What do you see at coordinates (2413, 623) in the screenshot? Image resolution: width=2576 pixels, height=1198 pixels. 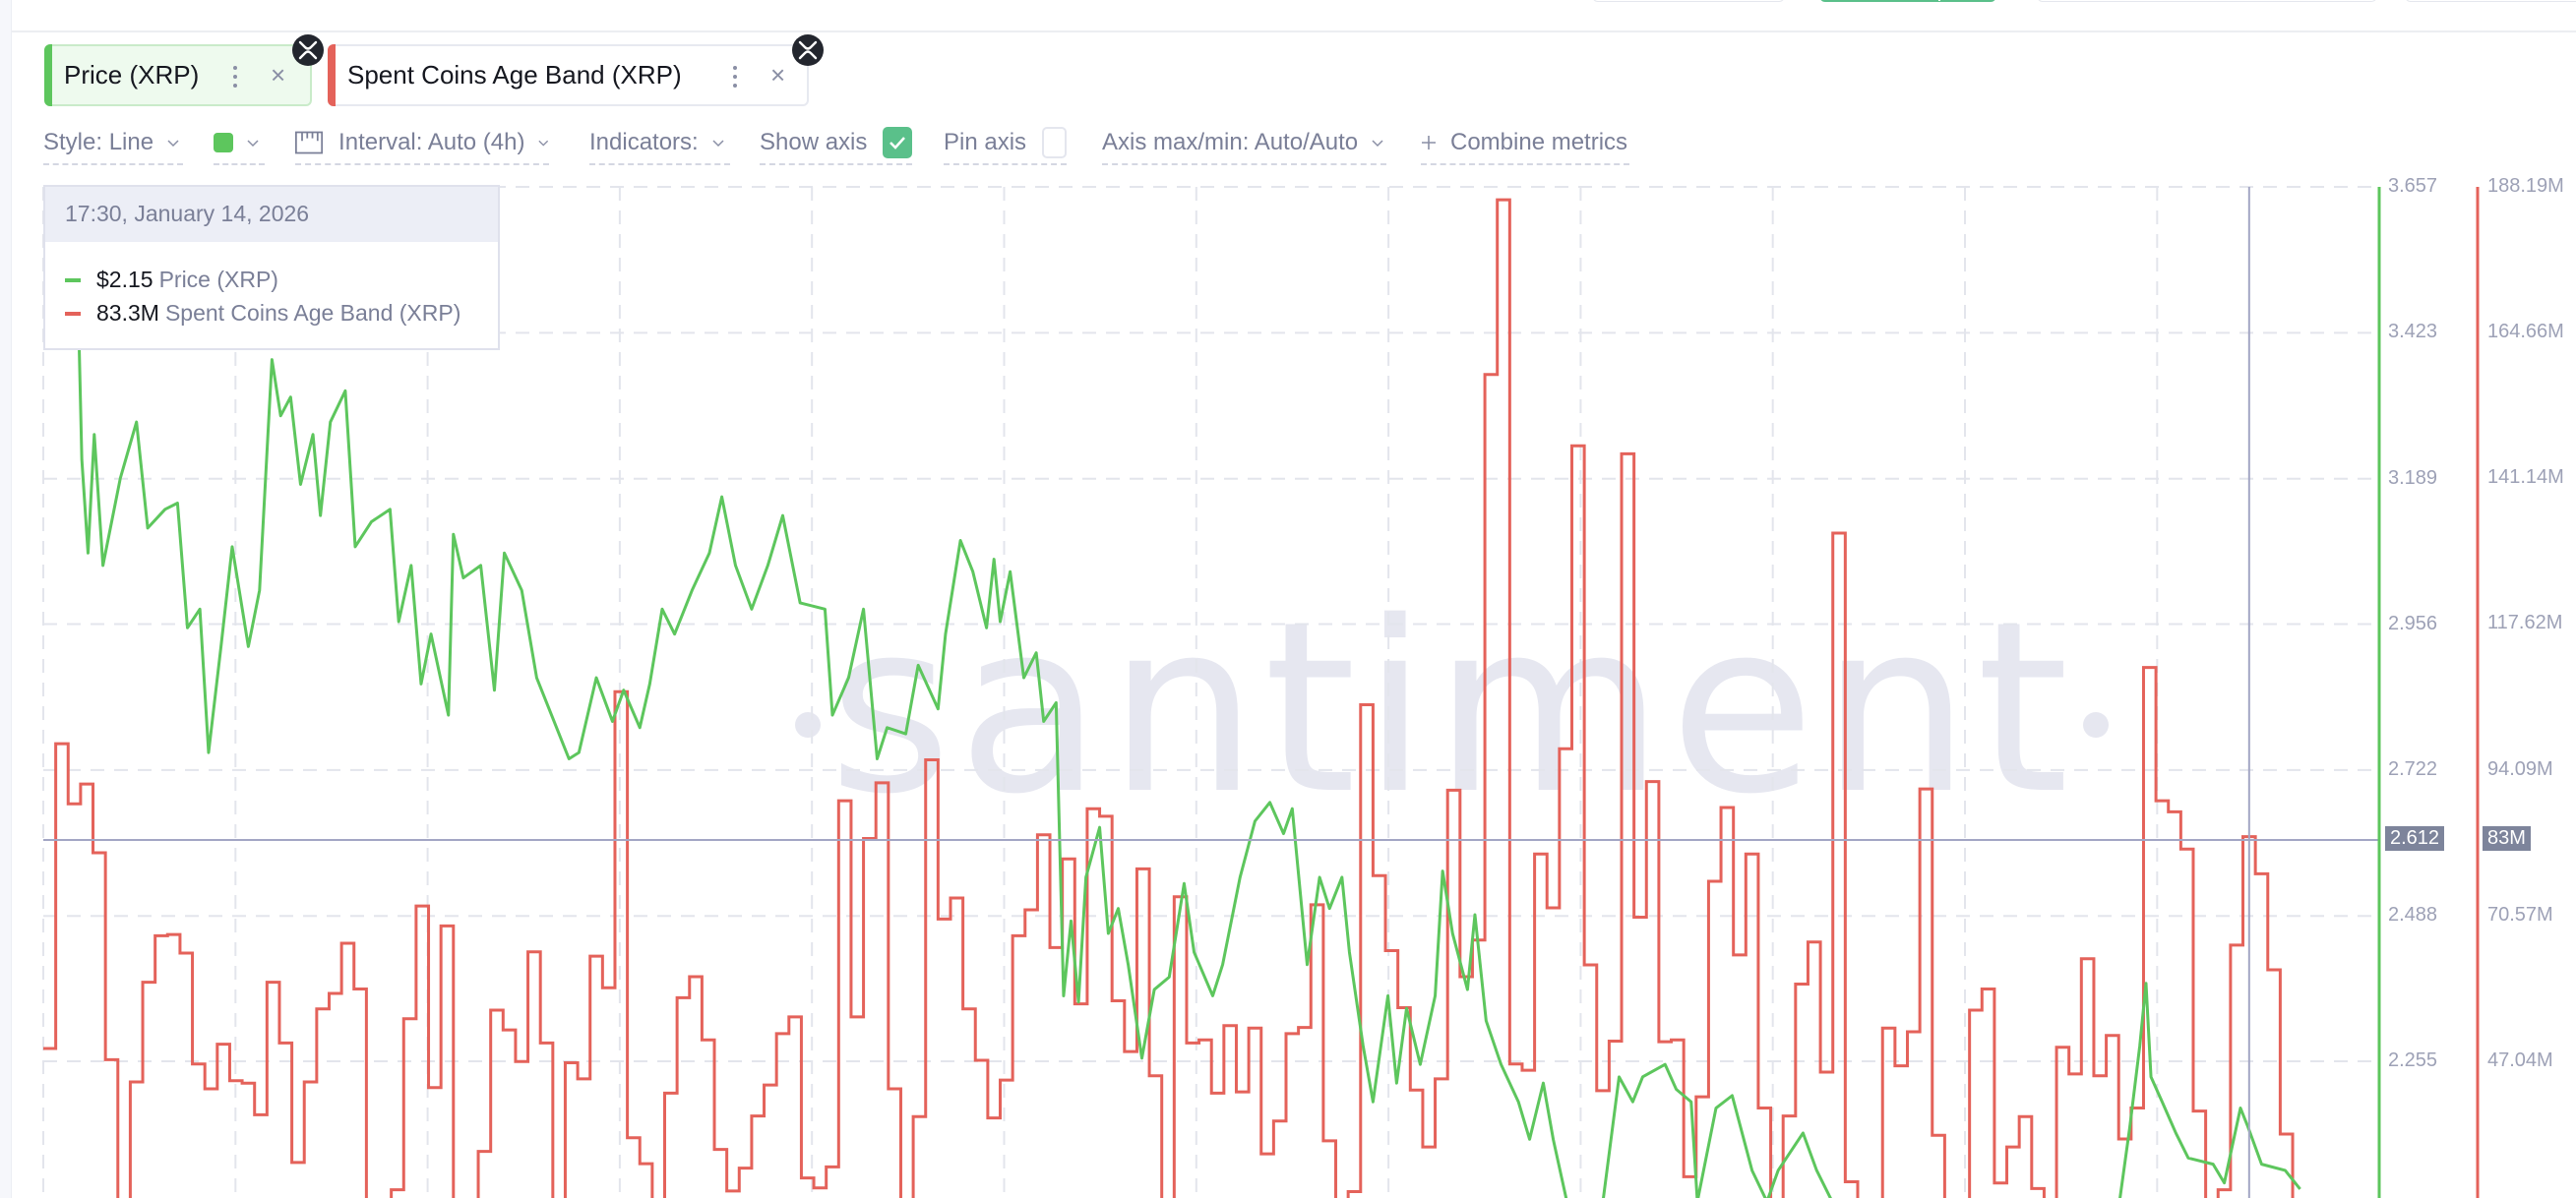 I see `price-axis-tick: 2.956` at bounding box center [2413, 623].